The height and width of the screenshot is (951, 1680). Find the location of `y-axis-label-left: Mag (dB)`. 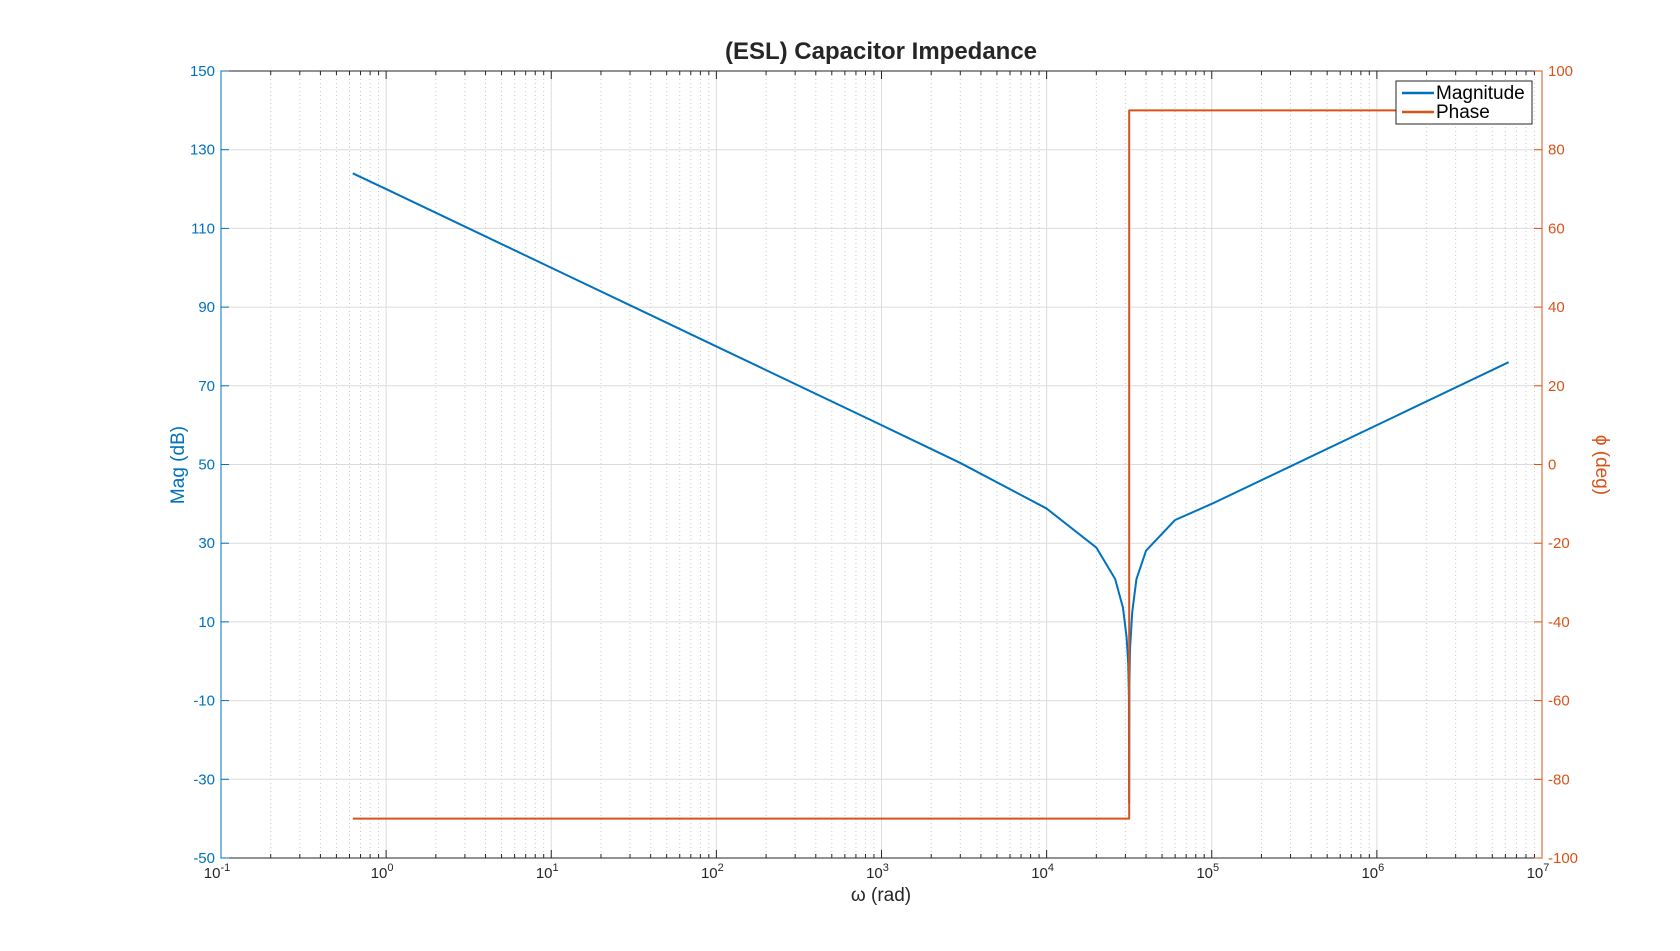

y-axis-label-left: Mag (dB) is located at coordinates (178, 465).